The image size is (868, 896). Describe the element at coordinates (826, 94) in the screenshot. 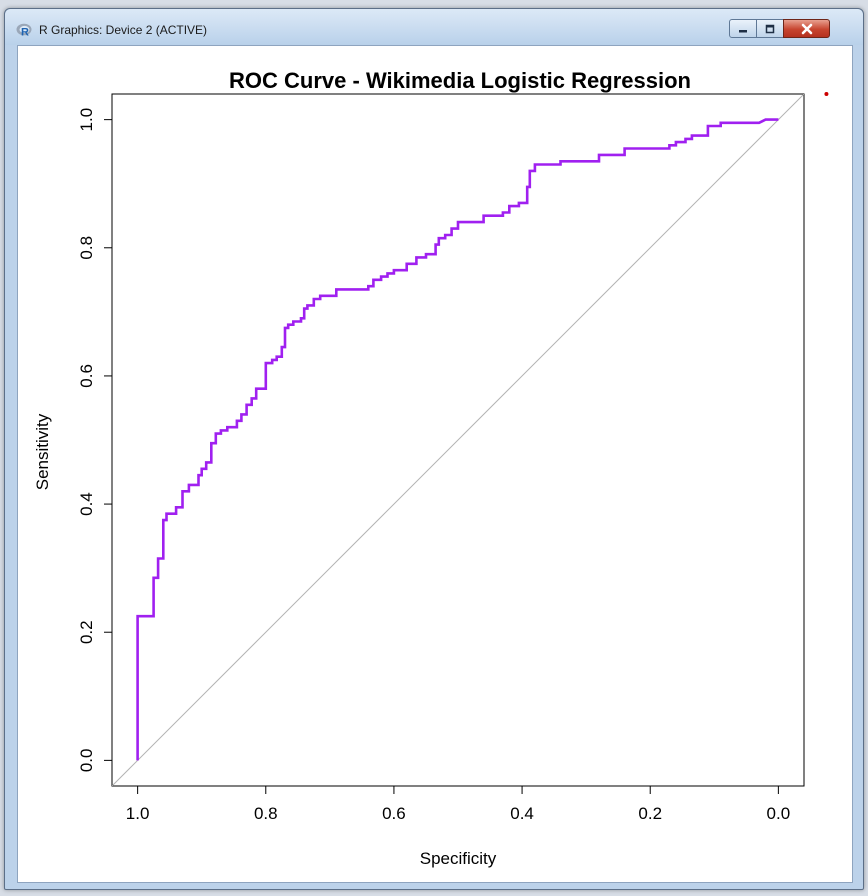

I see `stray-point` at that location.